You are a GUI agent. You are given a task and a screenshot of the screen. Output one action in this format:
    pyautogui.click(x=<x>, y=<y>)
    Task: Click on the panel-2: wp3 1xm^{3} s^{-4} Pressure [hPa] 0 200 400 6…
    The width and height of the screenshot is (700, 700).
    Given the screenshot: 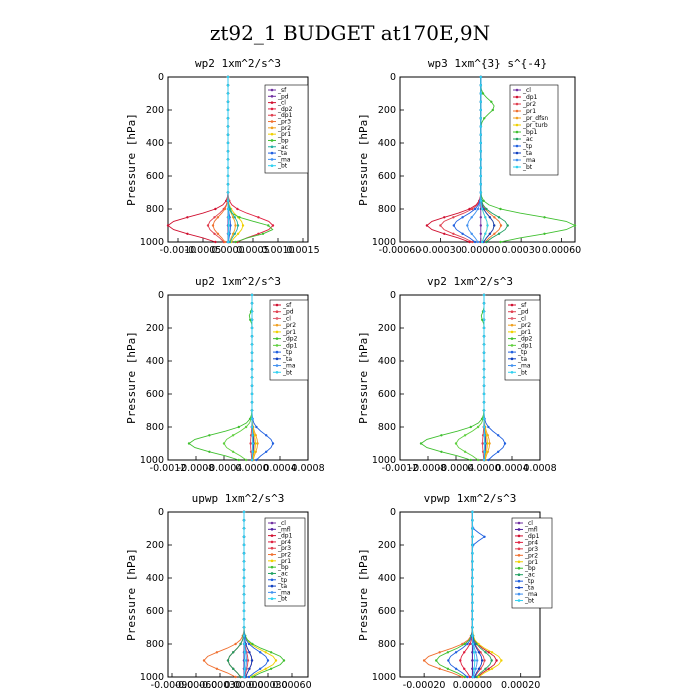 What is the action you would take?
    pyautogui.click(x=469, y=156)
    